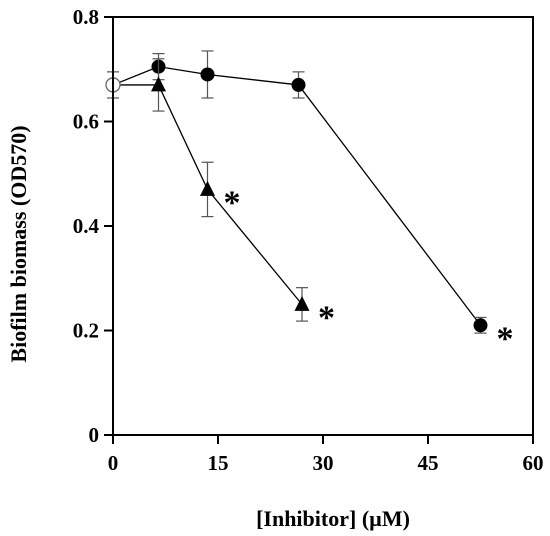  What do you see at coordinates (113, 463) in the screenshot?
I see `x-tick-label: 0` at bounding box center [113, 463].